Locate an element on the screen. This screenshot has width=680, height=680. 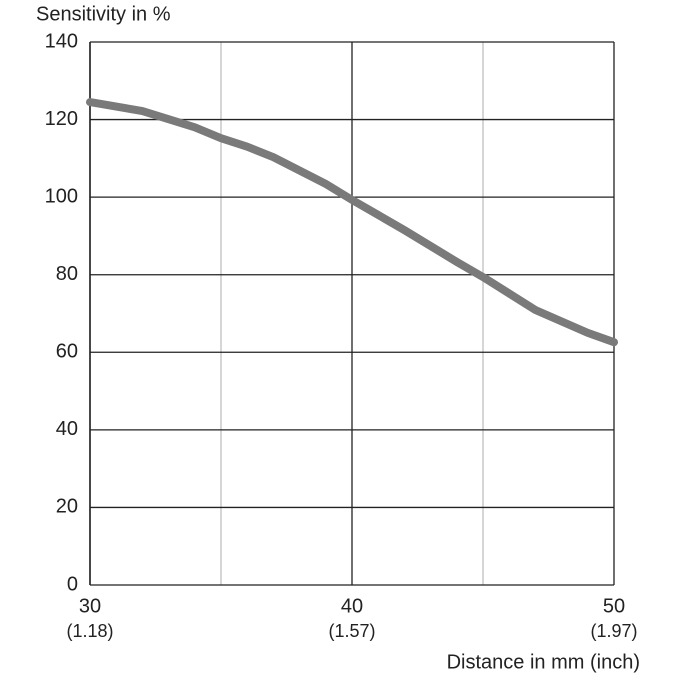
y-tick-label: 60 is located at coordinates (67, 352).